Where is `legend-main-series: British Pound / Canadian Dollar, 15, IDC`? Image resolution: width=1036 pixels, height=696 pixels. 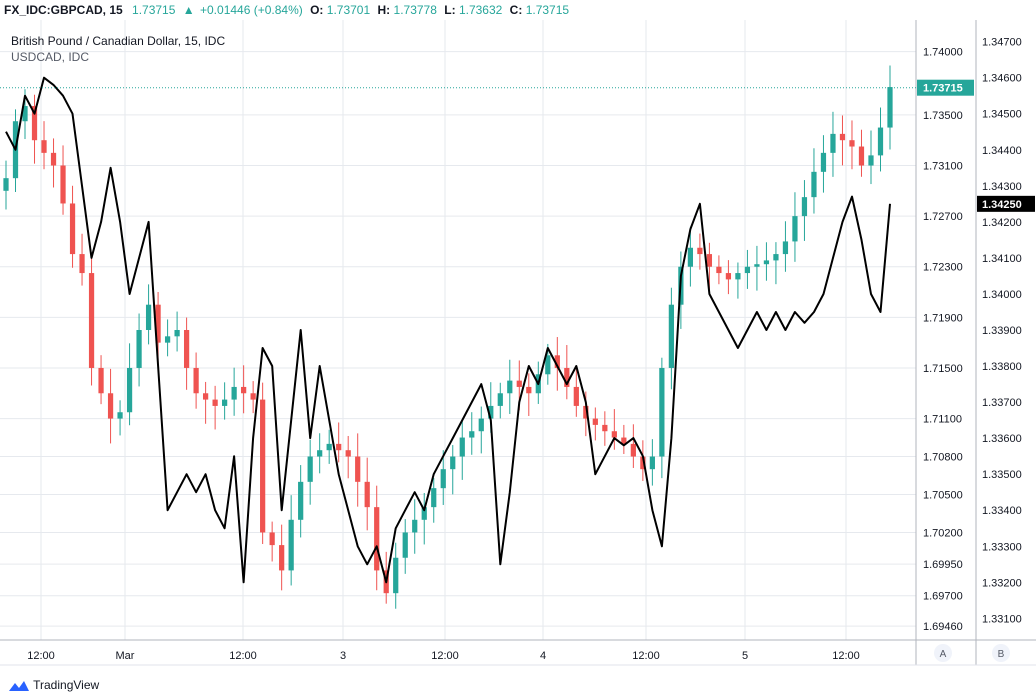
legend-main-series: British Pound / Canadian Dollar, 15, IDC is located at coordinates (118, 41).